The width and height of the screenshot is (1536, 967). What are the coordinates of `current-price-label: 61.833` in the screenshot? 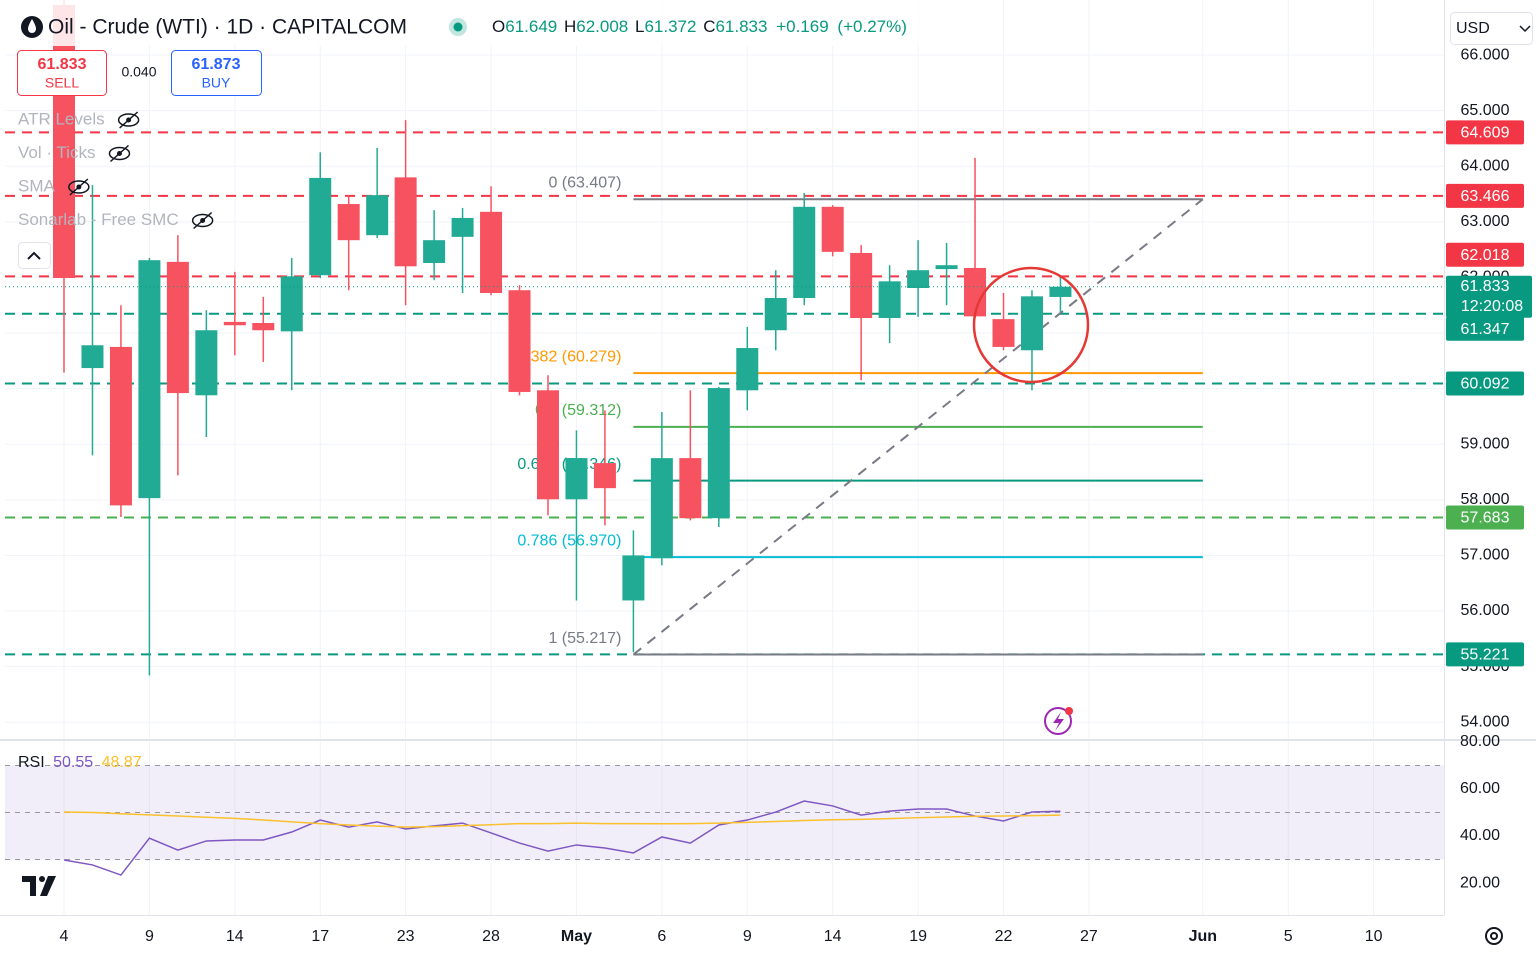 It's located at (1485, 286).